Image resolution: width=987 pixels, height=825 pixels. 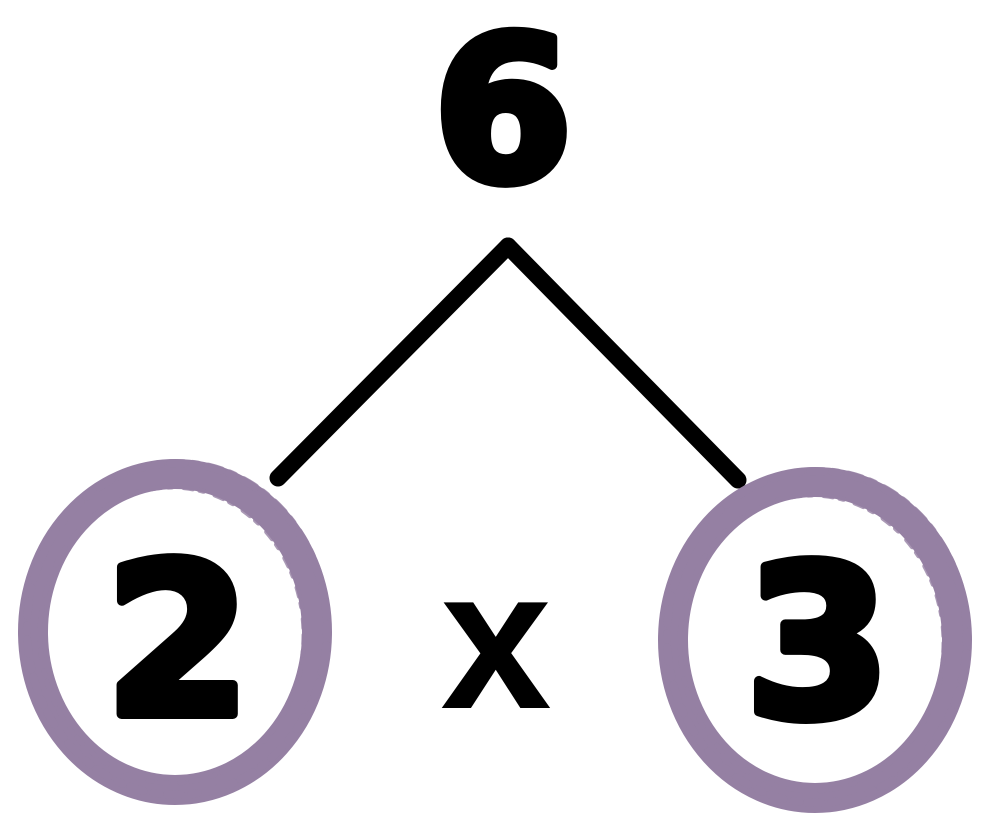 What do you see at coordinates (818, 643) in the screenshot?
I see `right-factor-number: 3` at bounding box center [818, 643].